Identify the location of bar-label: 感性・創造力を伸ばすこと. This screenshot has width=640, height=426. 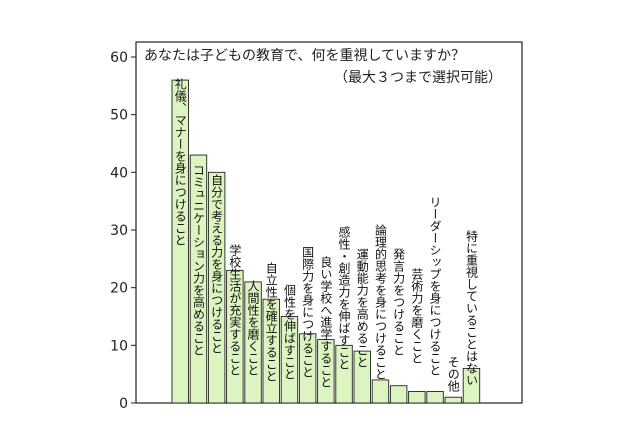
(344, 297).